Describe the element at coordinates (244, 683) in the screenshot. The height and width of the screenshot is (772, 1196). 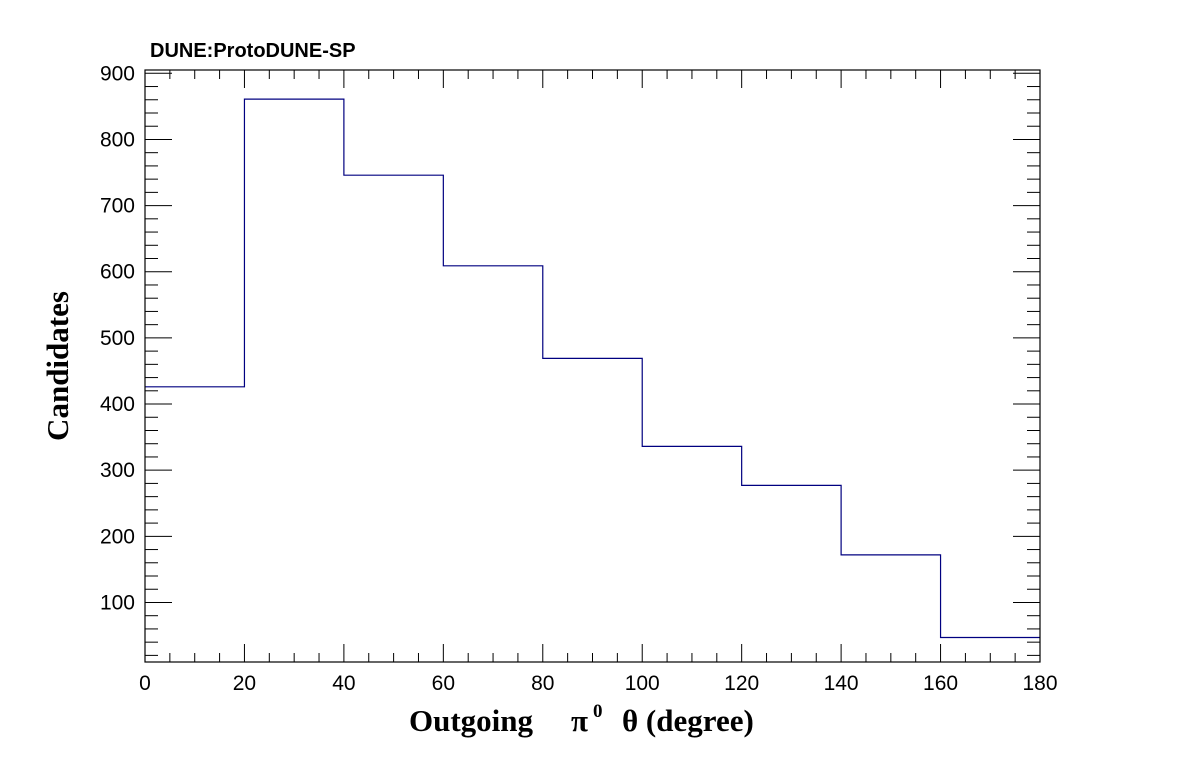
I see `x-tick-label: 20` at that location.